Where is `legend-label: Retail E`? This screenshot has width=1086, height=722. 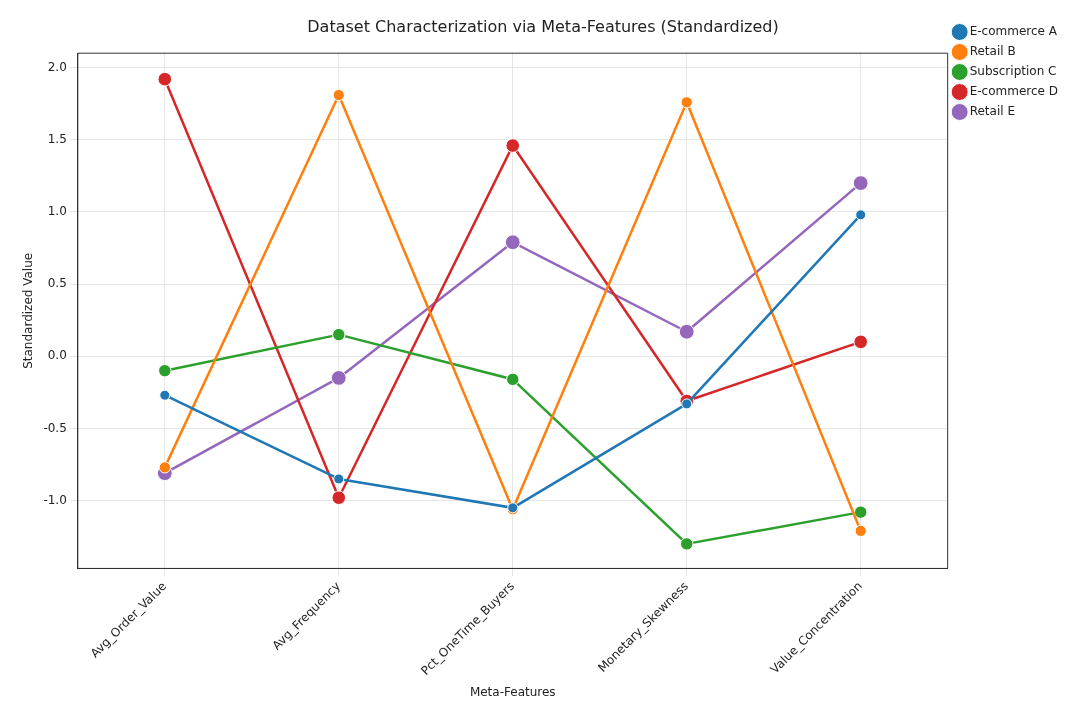
legend-label: Retail E is located at coordinates (992, 111).